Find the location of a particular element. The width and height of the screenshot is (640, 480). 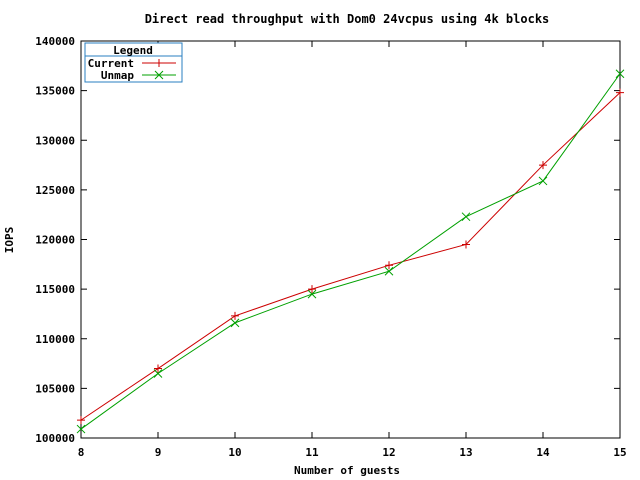

x-tick-label: 12 is located at coordinates (388, 452).